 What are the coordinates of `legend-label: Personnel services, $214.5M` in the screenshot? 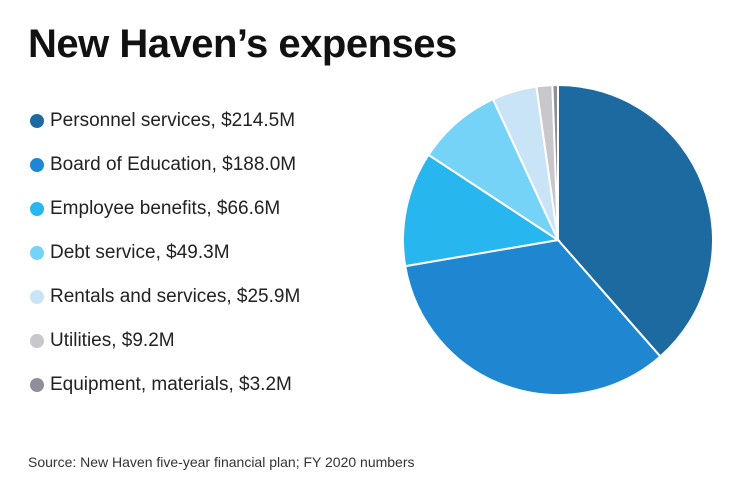 It's located at (173, 120).